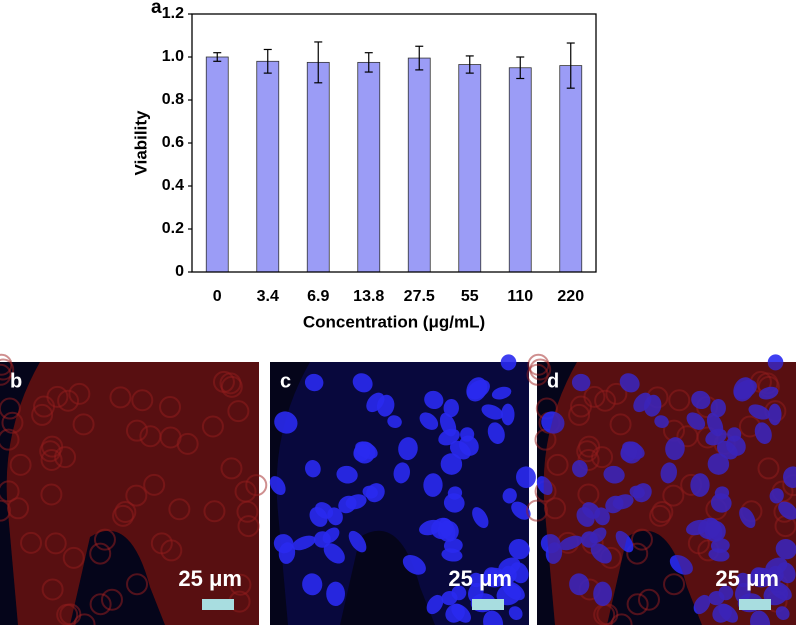 The width and height of the screenshot is (796, 625). I want to click on x-tick-label: 27.5, so click(419, 296).